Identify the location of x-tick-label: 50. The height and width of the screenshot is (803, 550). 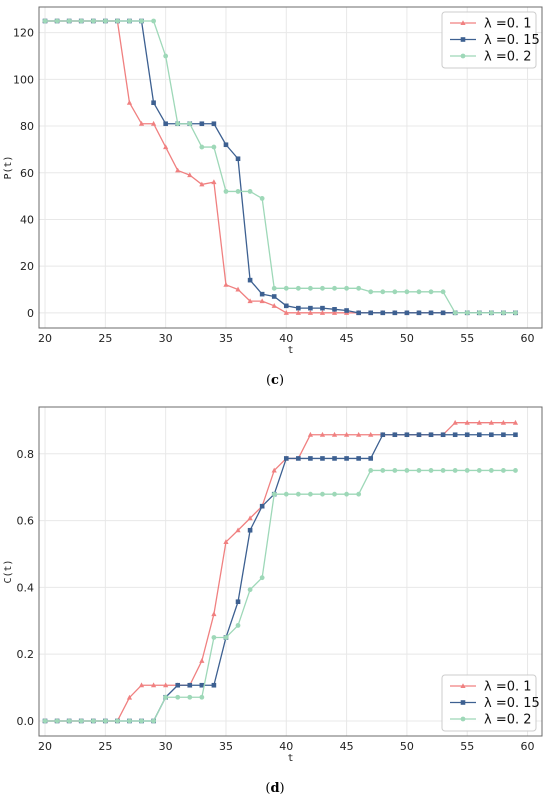
(407, 746).